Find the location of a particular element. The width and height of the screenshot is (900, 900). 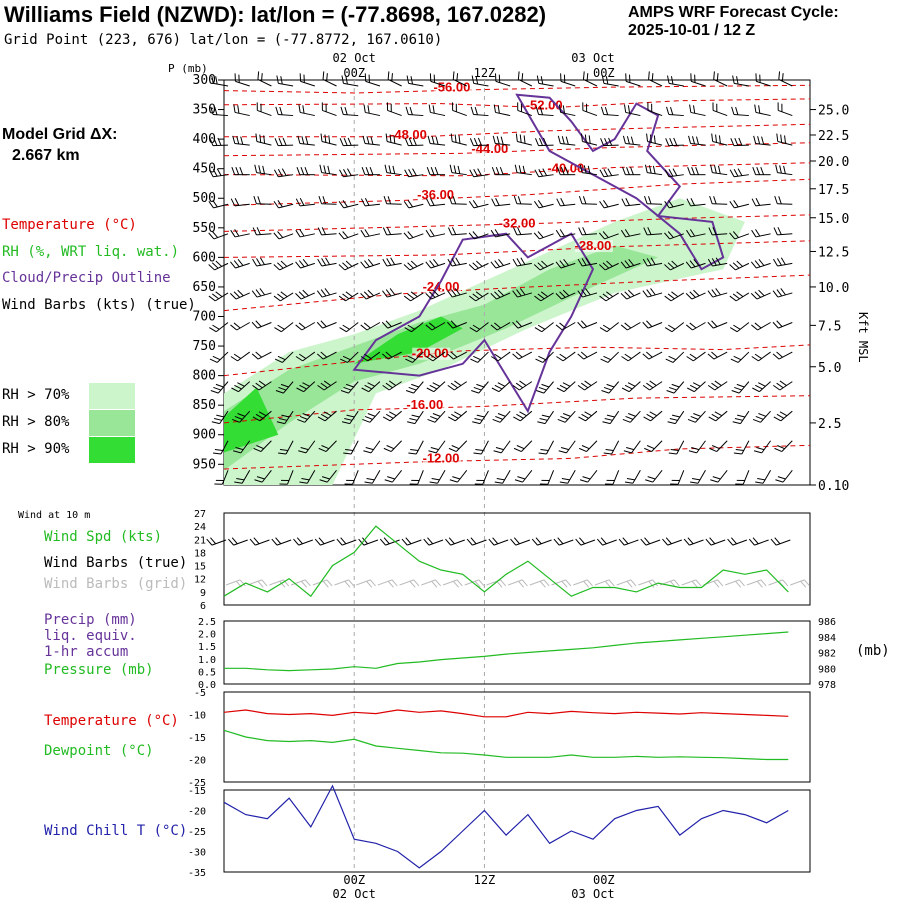

wind-10m-grid-barb is located at coordinates (800, 583).